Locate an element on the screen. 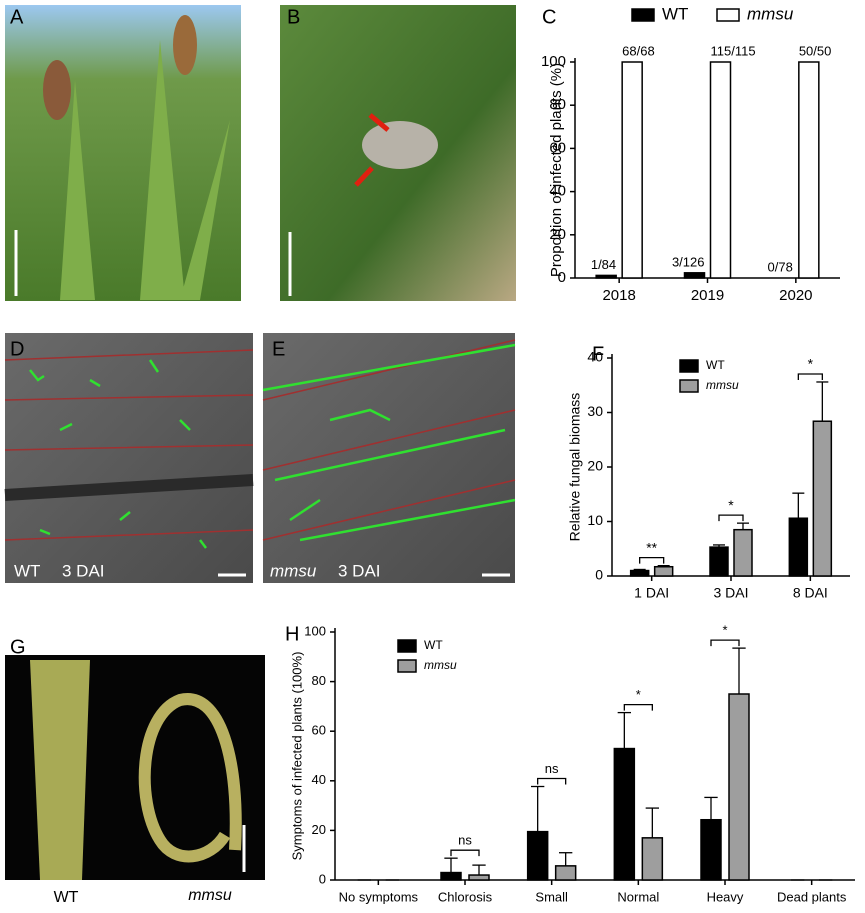 This screenshot has height=913, width=865. y-axis-label: Relative fungal biomass is located at coordinates (575, 467).